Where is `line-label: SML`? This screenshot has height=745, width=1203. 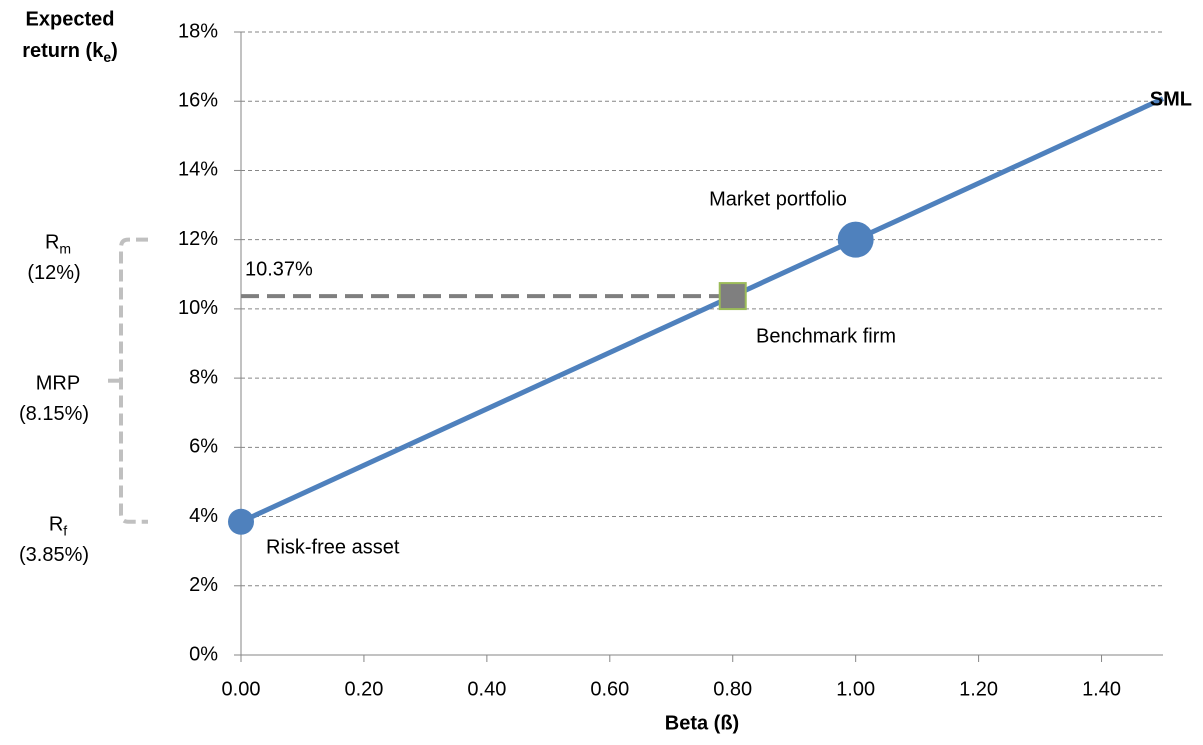
line-label: SML is located at coordinates (1171, 99).